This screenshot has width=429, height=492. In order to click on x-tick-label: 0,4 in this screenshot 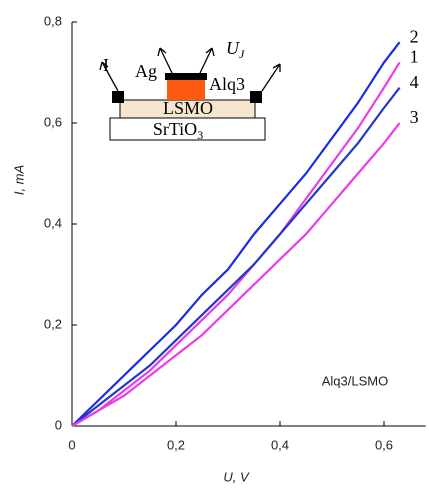, I will do `click(280, 444)`.